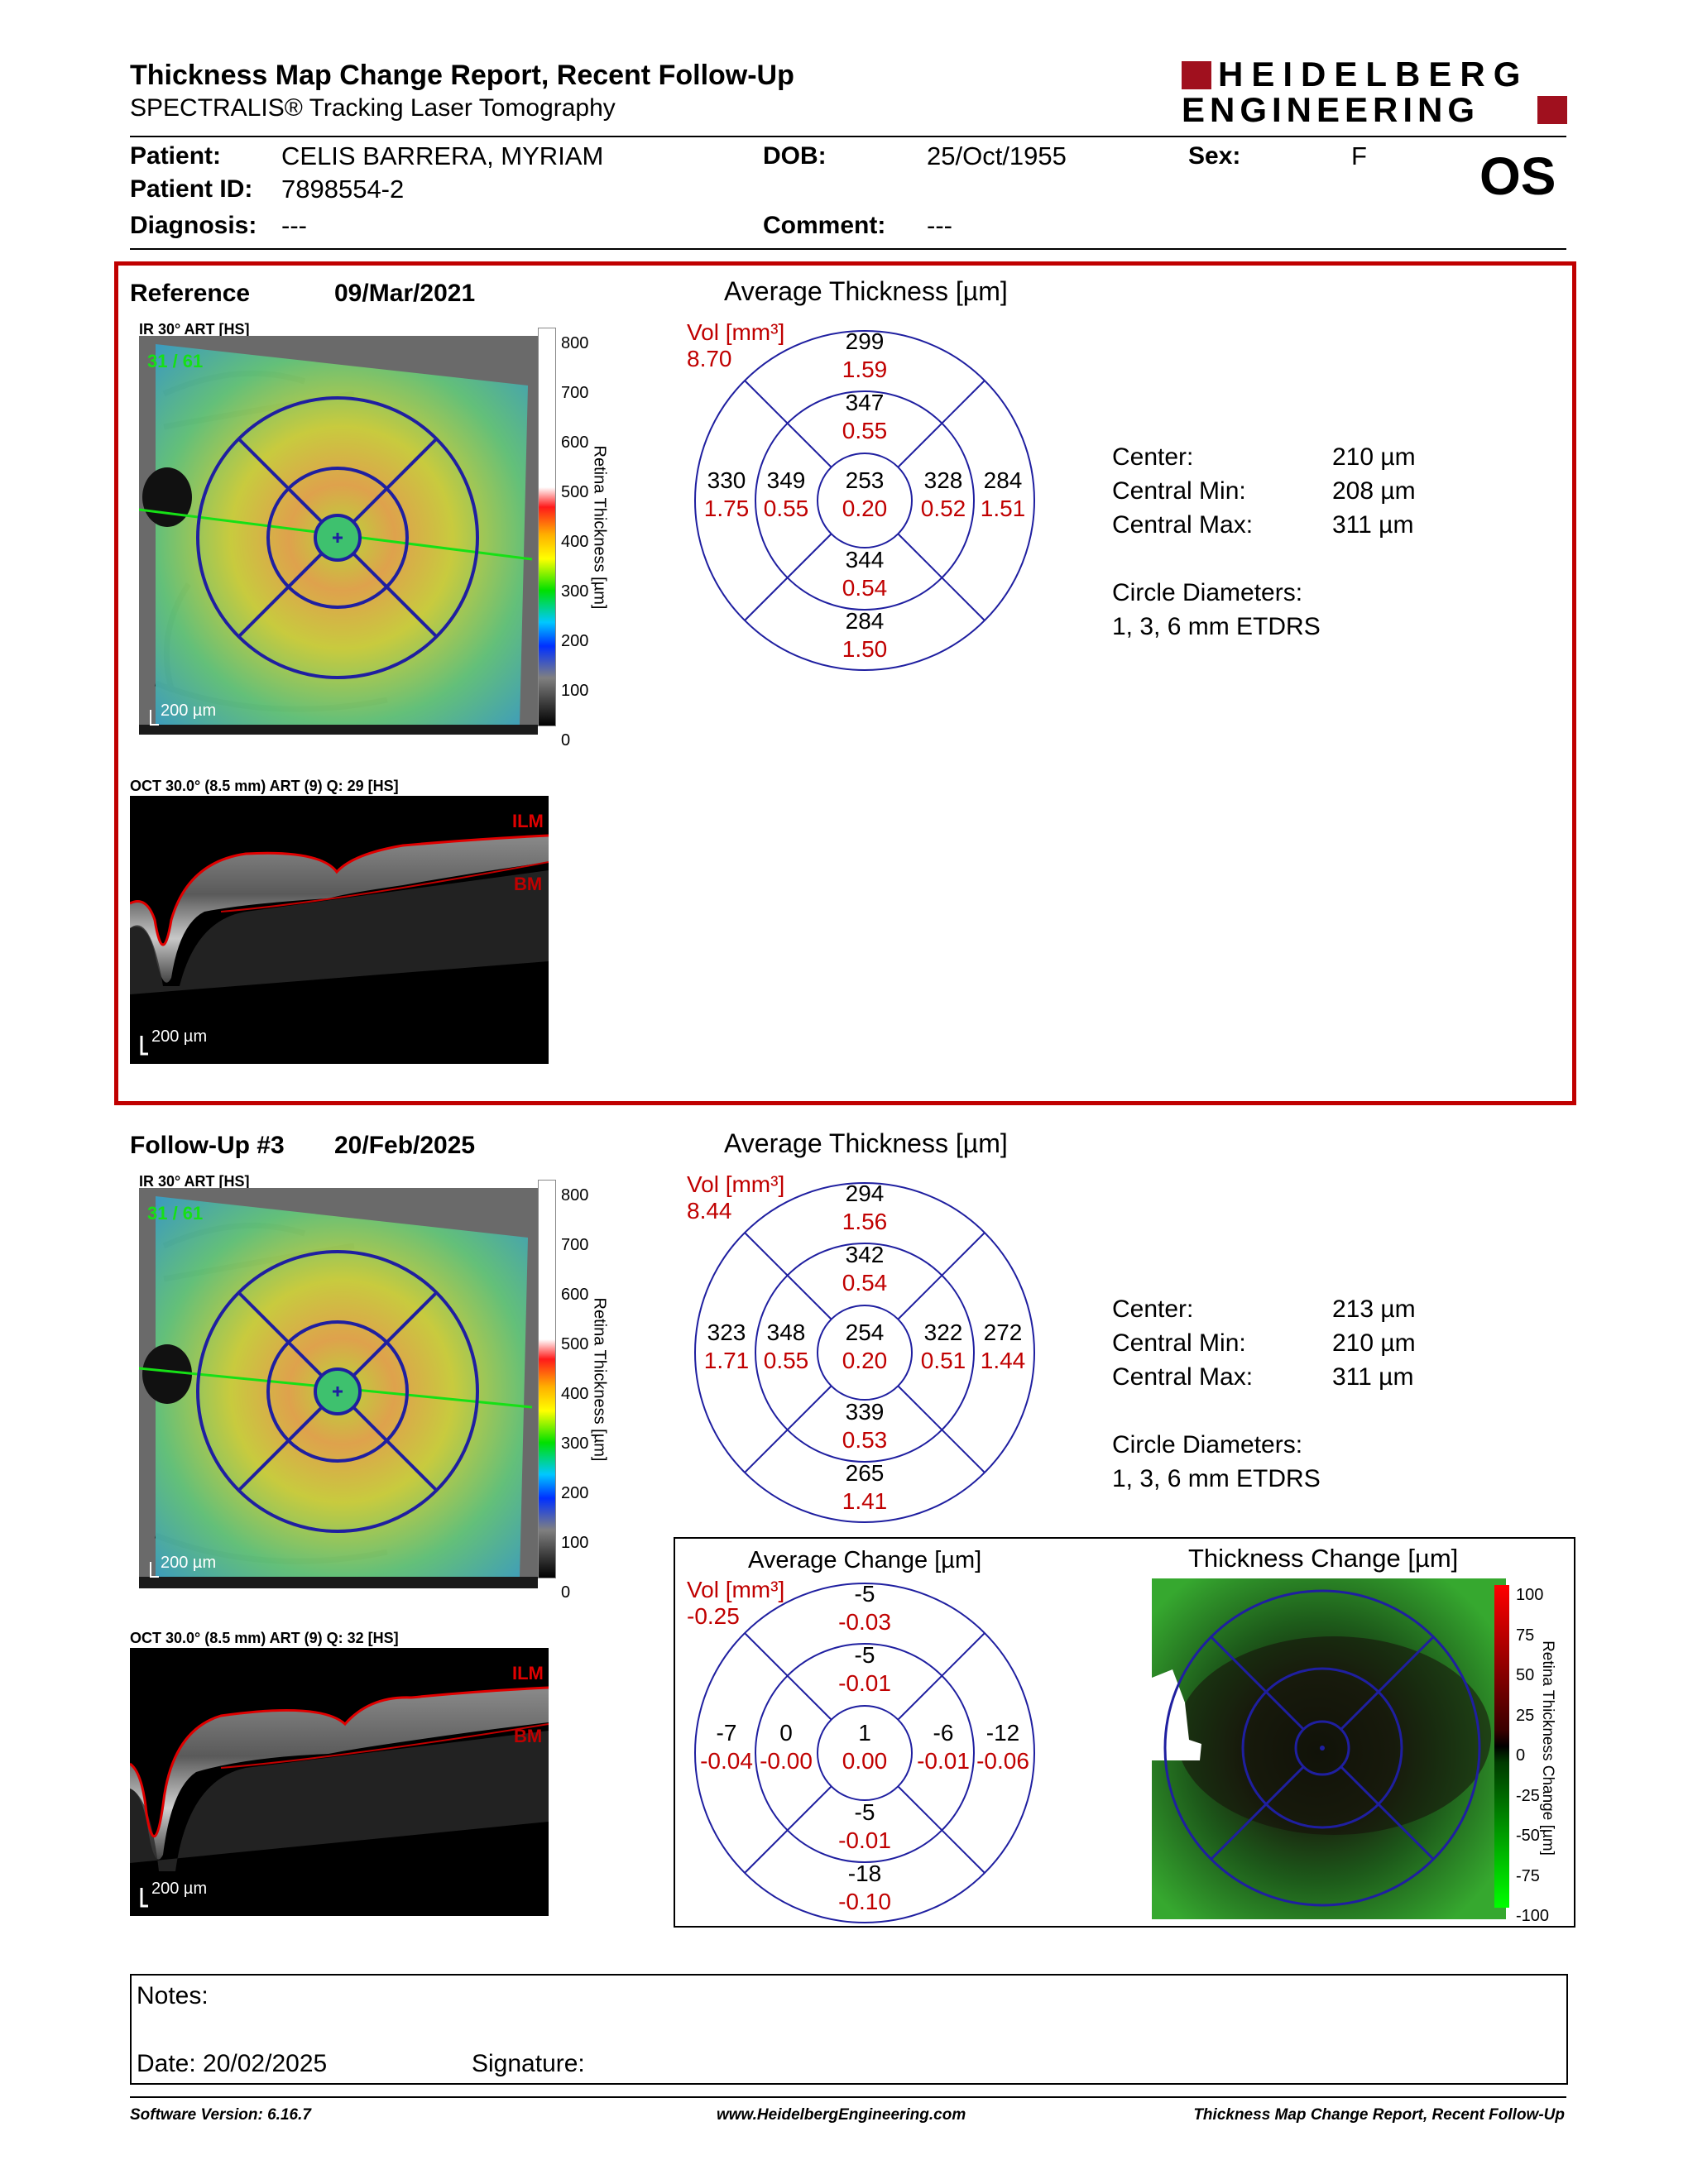  I want to click on followup-oct-scale-bar: 200 µm, so click(179, 1889).